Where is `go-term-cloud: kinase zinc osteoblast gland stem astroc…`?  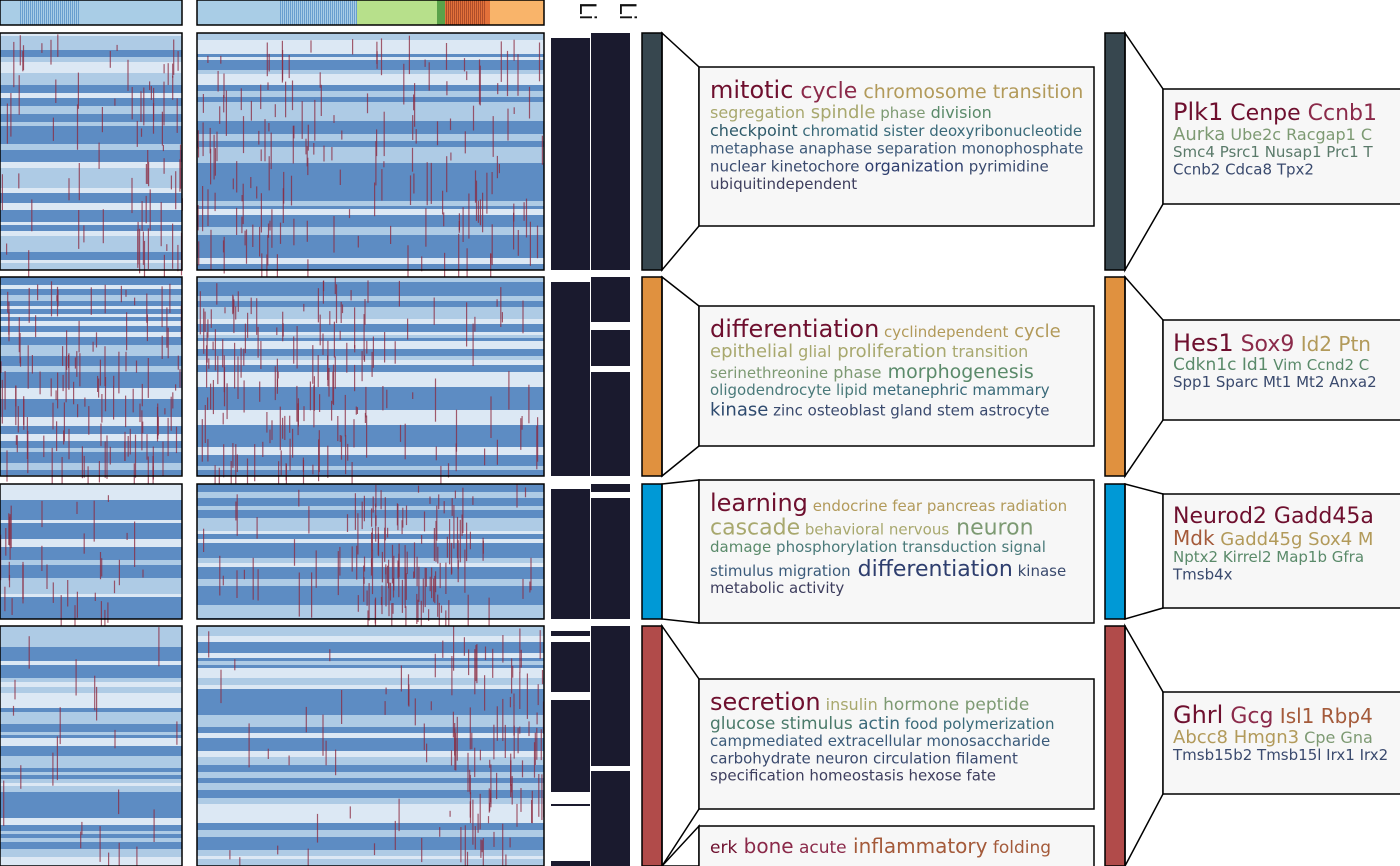
go-term-cloud: kinase zinc osteoblast gland stem astroc… is located at coordinates (879, 409).